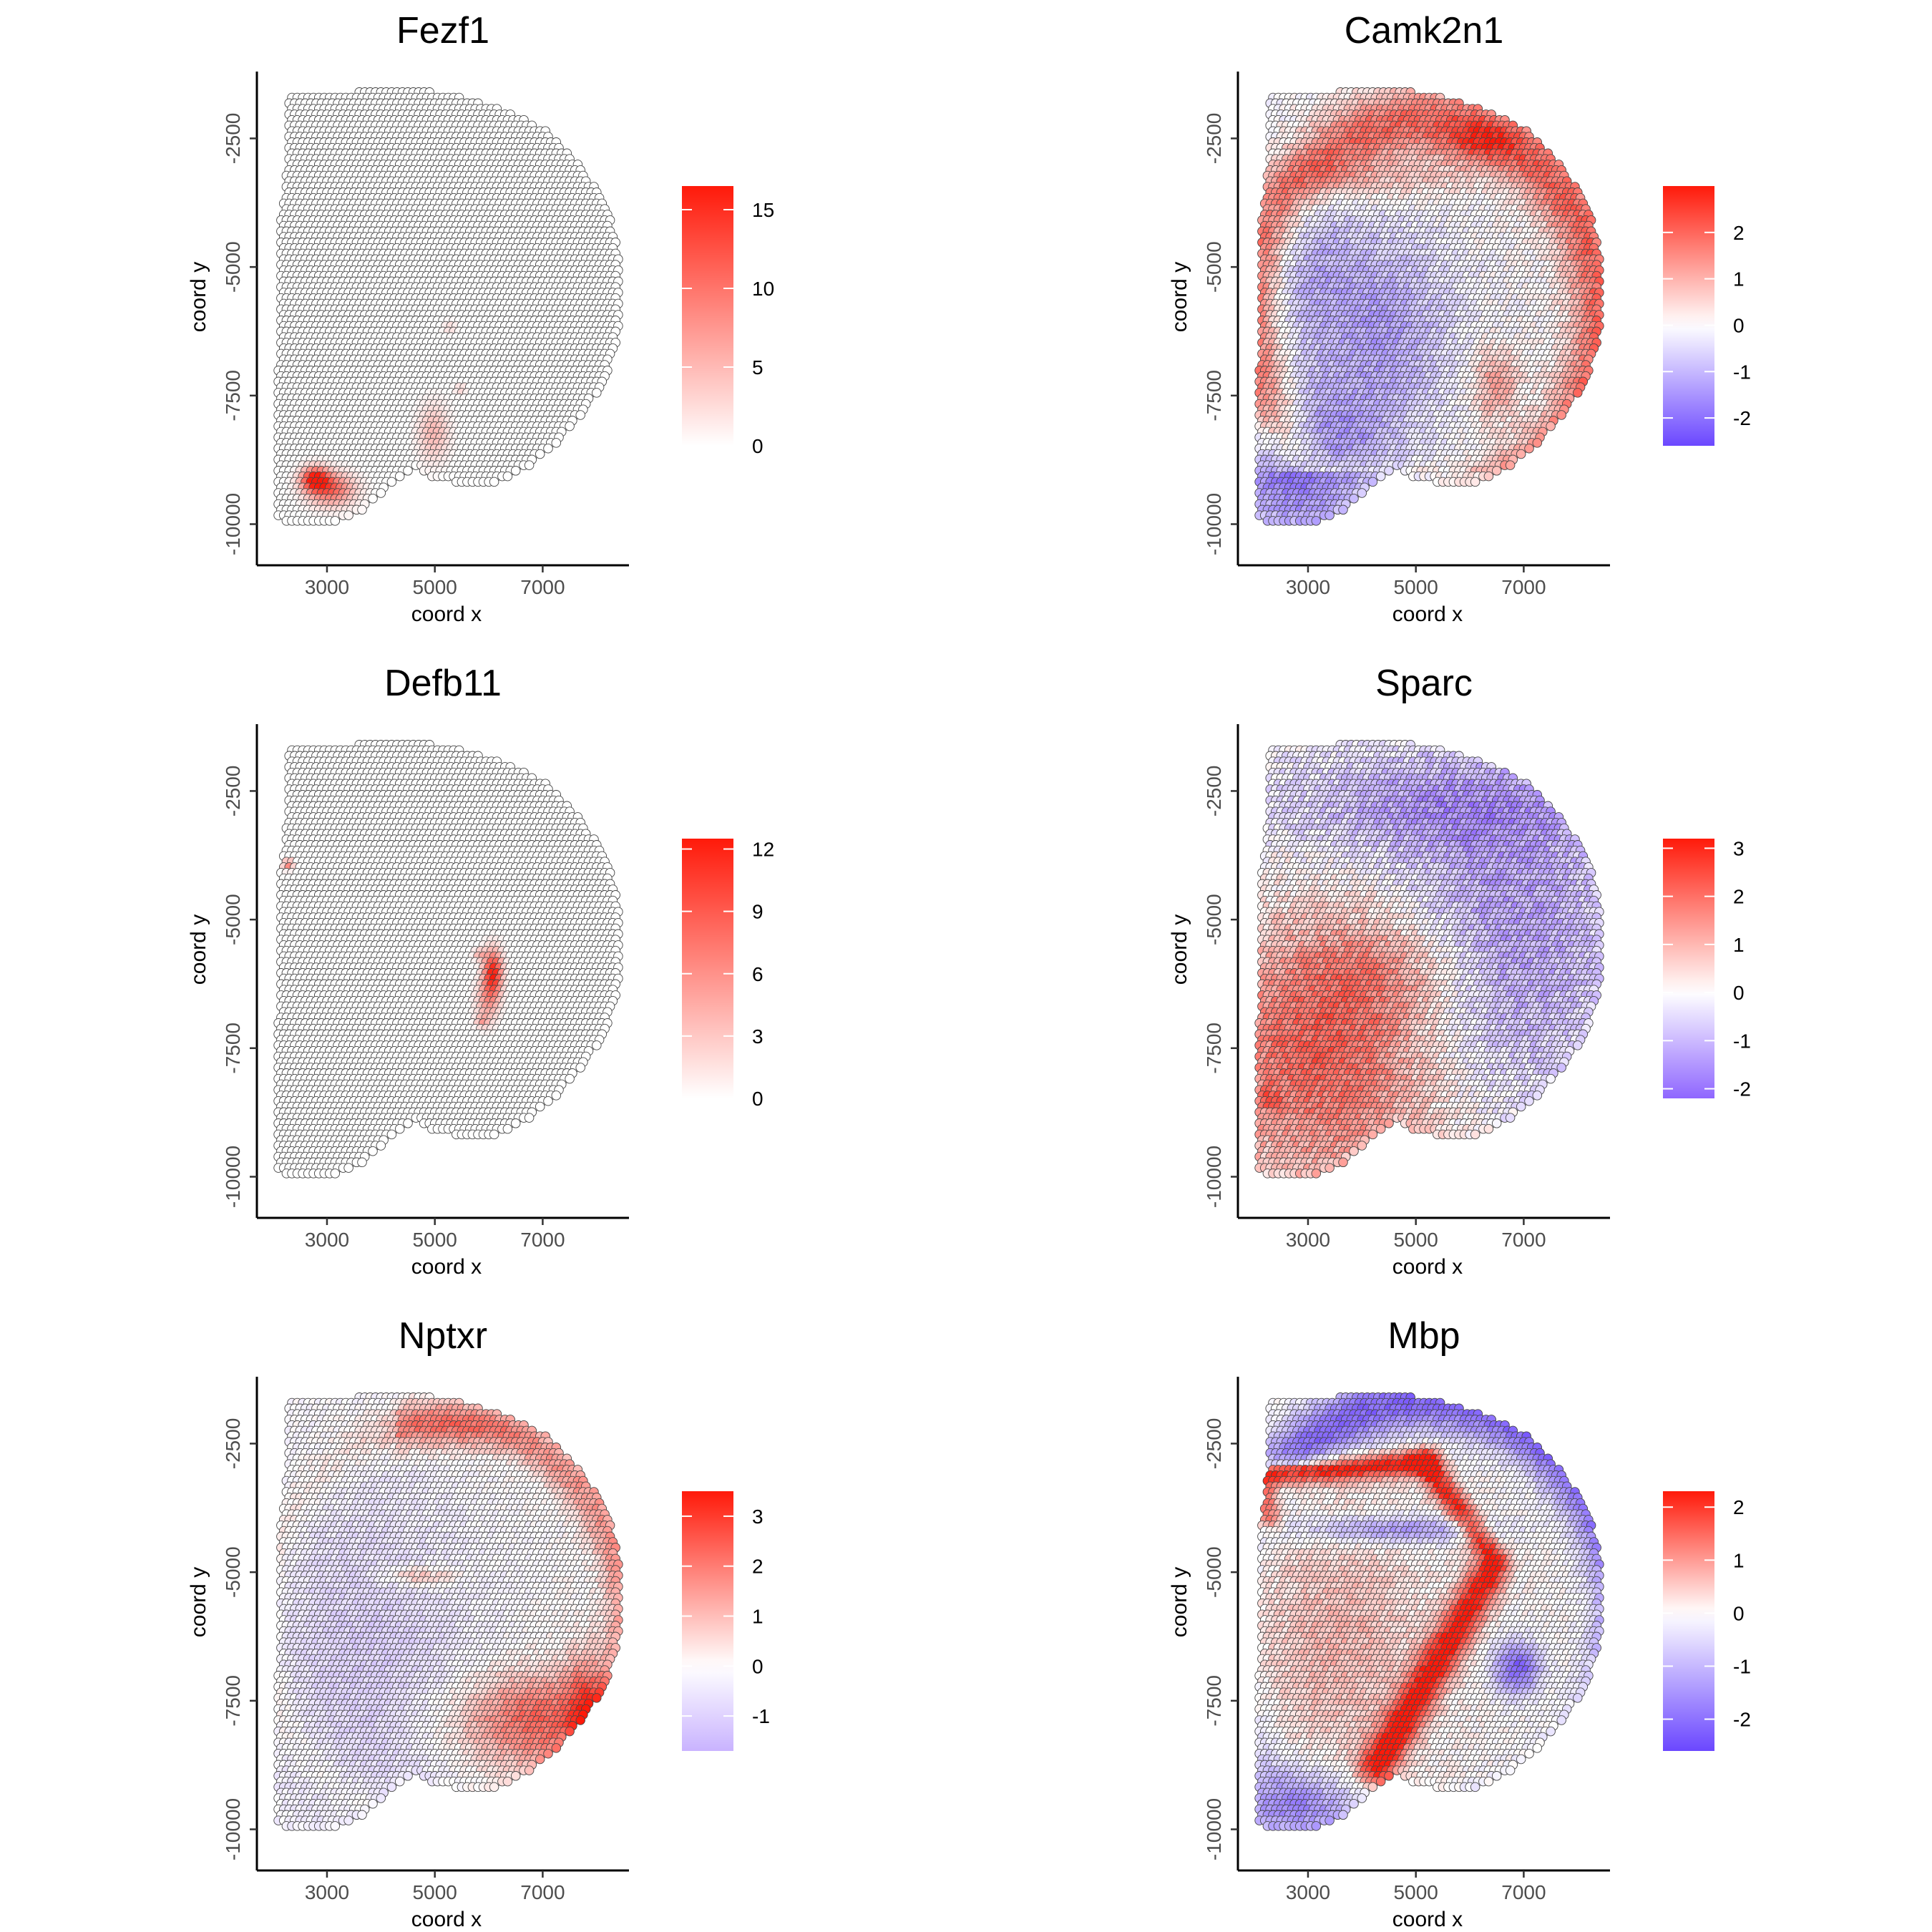 The height and width of the screenshot is (1932, 1932). Describe the element at coordinates (198, 297) in the screenshot. I see `y-axis-label: coord y` at that location.